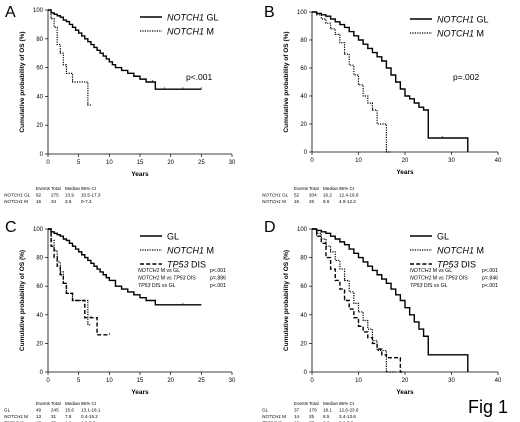 This screenshot has width=520, height=422. I want to click on figure-label: Fig 1, so click(488, 407).